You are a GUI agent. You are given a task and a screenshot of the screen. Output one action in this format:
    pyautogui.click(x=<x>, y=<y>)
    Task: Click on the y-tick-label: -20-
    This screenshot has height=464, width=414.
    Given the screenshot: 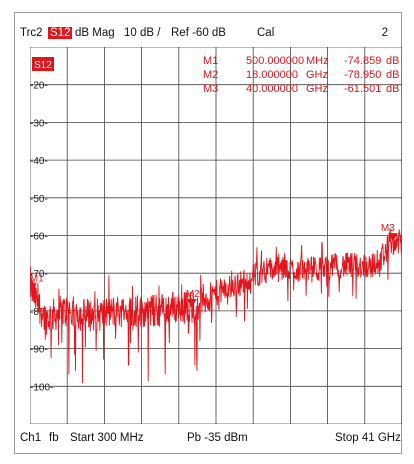 What is the action you would take?
    pyautogui.click(x=39, y=86)
    